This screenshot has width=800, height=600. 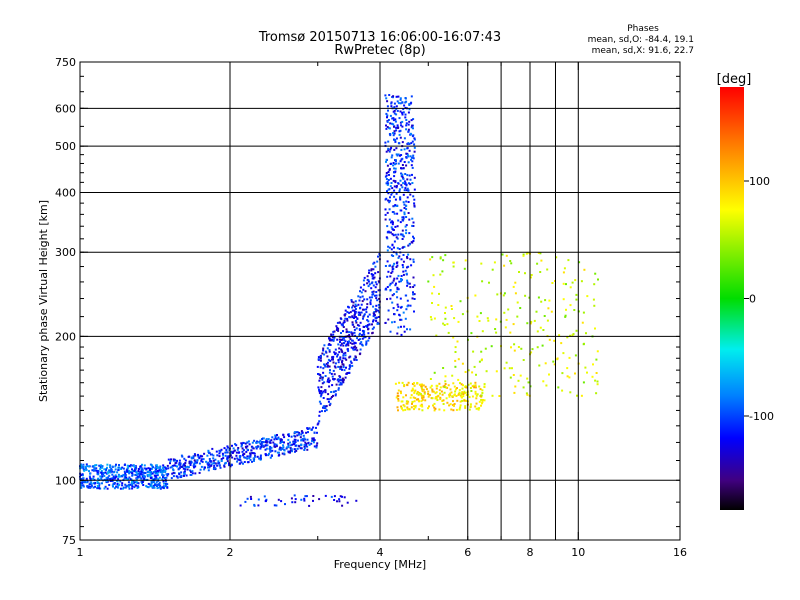 What do you see at coordinates (65, 192) in the screenshot?
I see `y-tick-label: 400` at bounding box center [65, 192].